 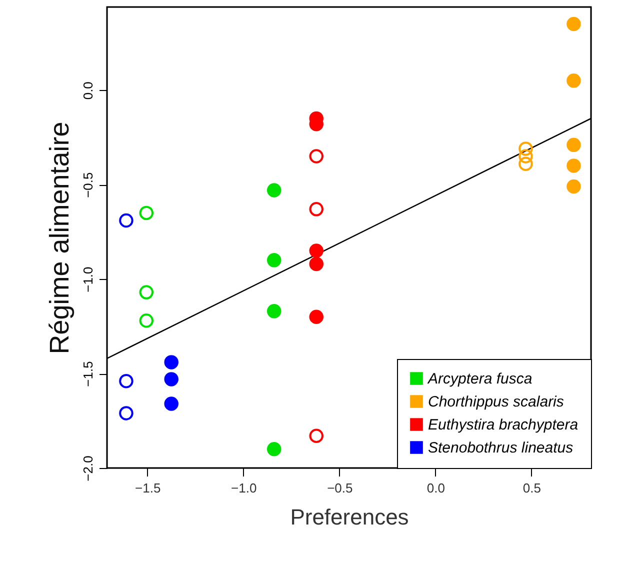 I want to click on y-axis-title: Régime alimentaire, so click(x=59, y=238).